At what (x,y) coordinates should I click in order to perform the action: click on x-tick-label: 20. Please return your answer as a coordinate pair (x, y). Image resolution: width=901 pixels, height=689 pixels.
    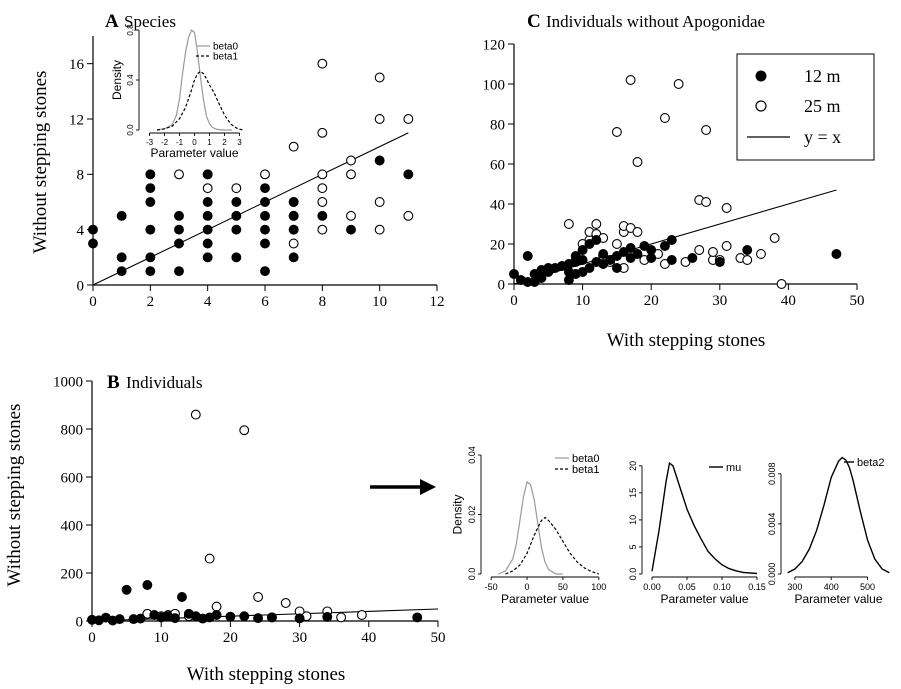
    Looking at the image, I should click on (230, 638).